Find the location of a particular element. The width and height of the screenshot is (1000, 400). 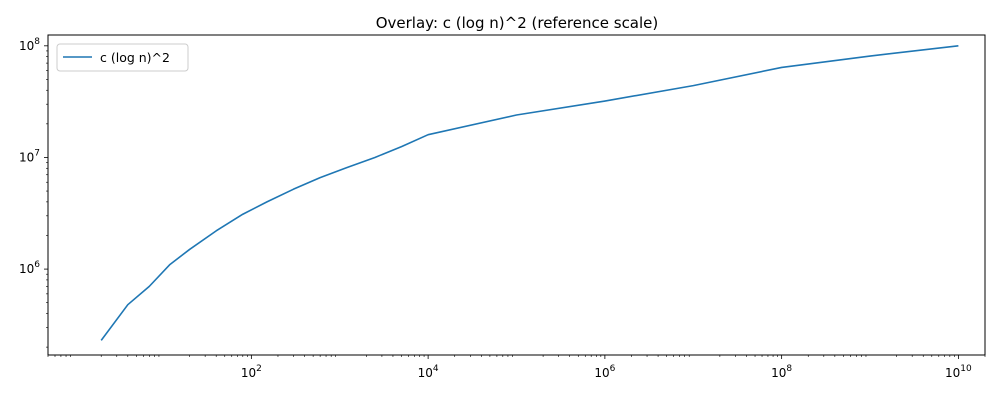

x-tick-label: 10⁴ is located at coordinates (428, 372).